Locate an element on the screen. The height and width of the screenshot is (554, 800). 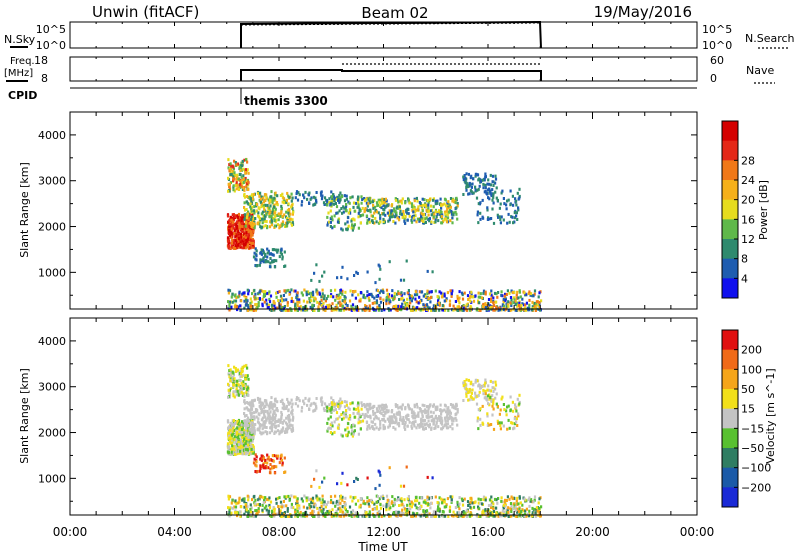
nave-tick-bottom: 0 is located at coordinates (713, 78).